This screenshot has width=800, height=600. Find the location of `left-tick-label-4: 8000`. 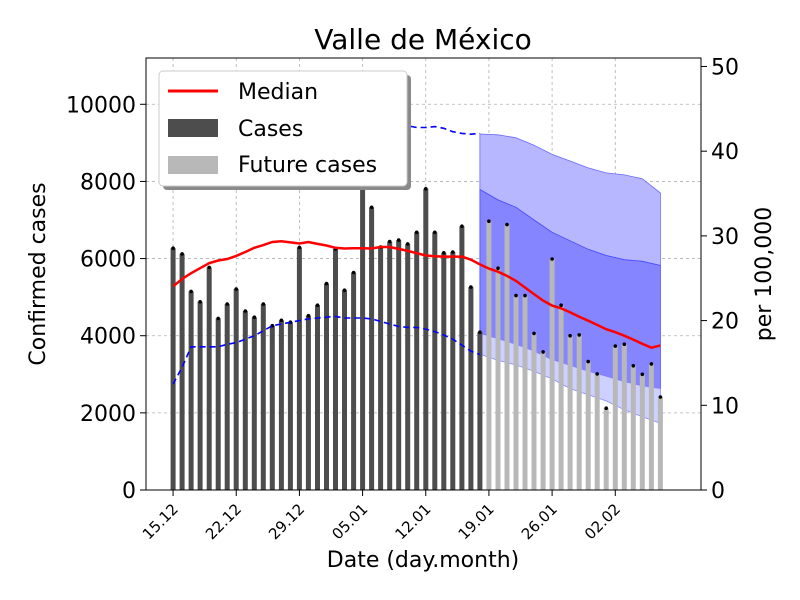

left-tick-label-4: 8000 is located at coordinates (108, 182).